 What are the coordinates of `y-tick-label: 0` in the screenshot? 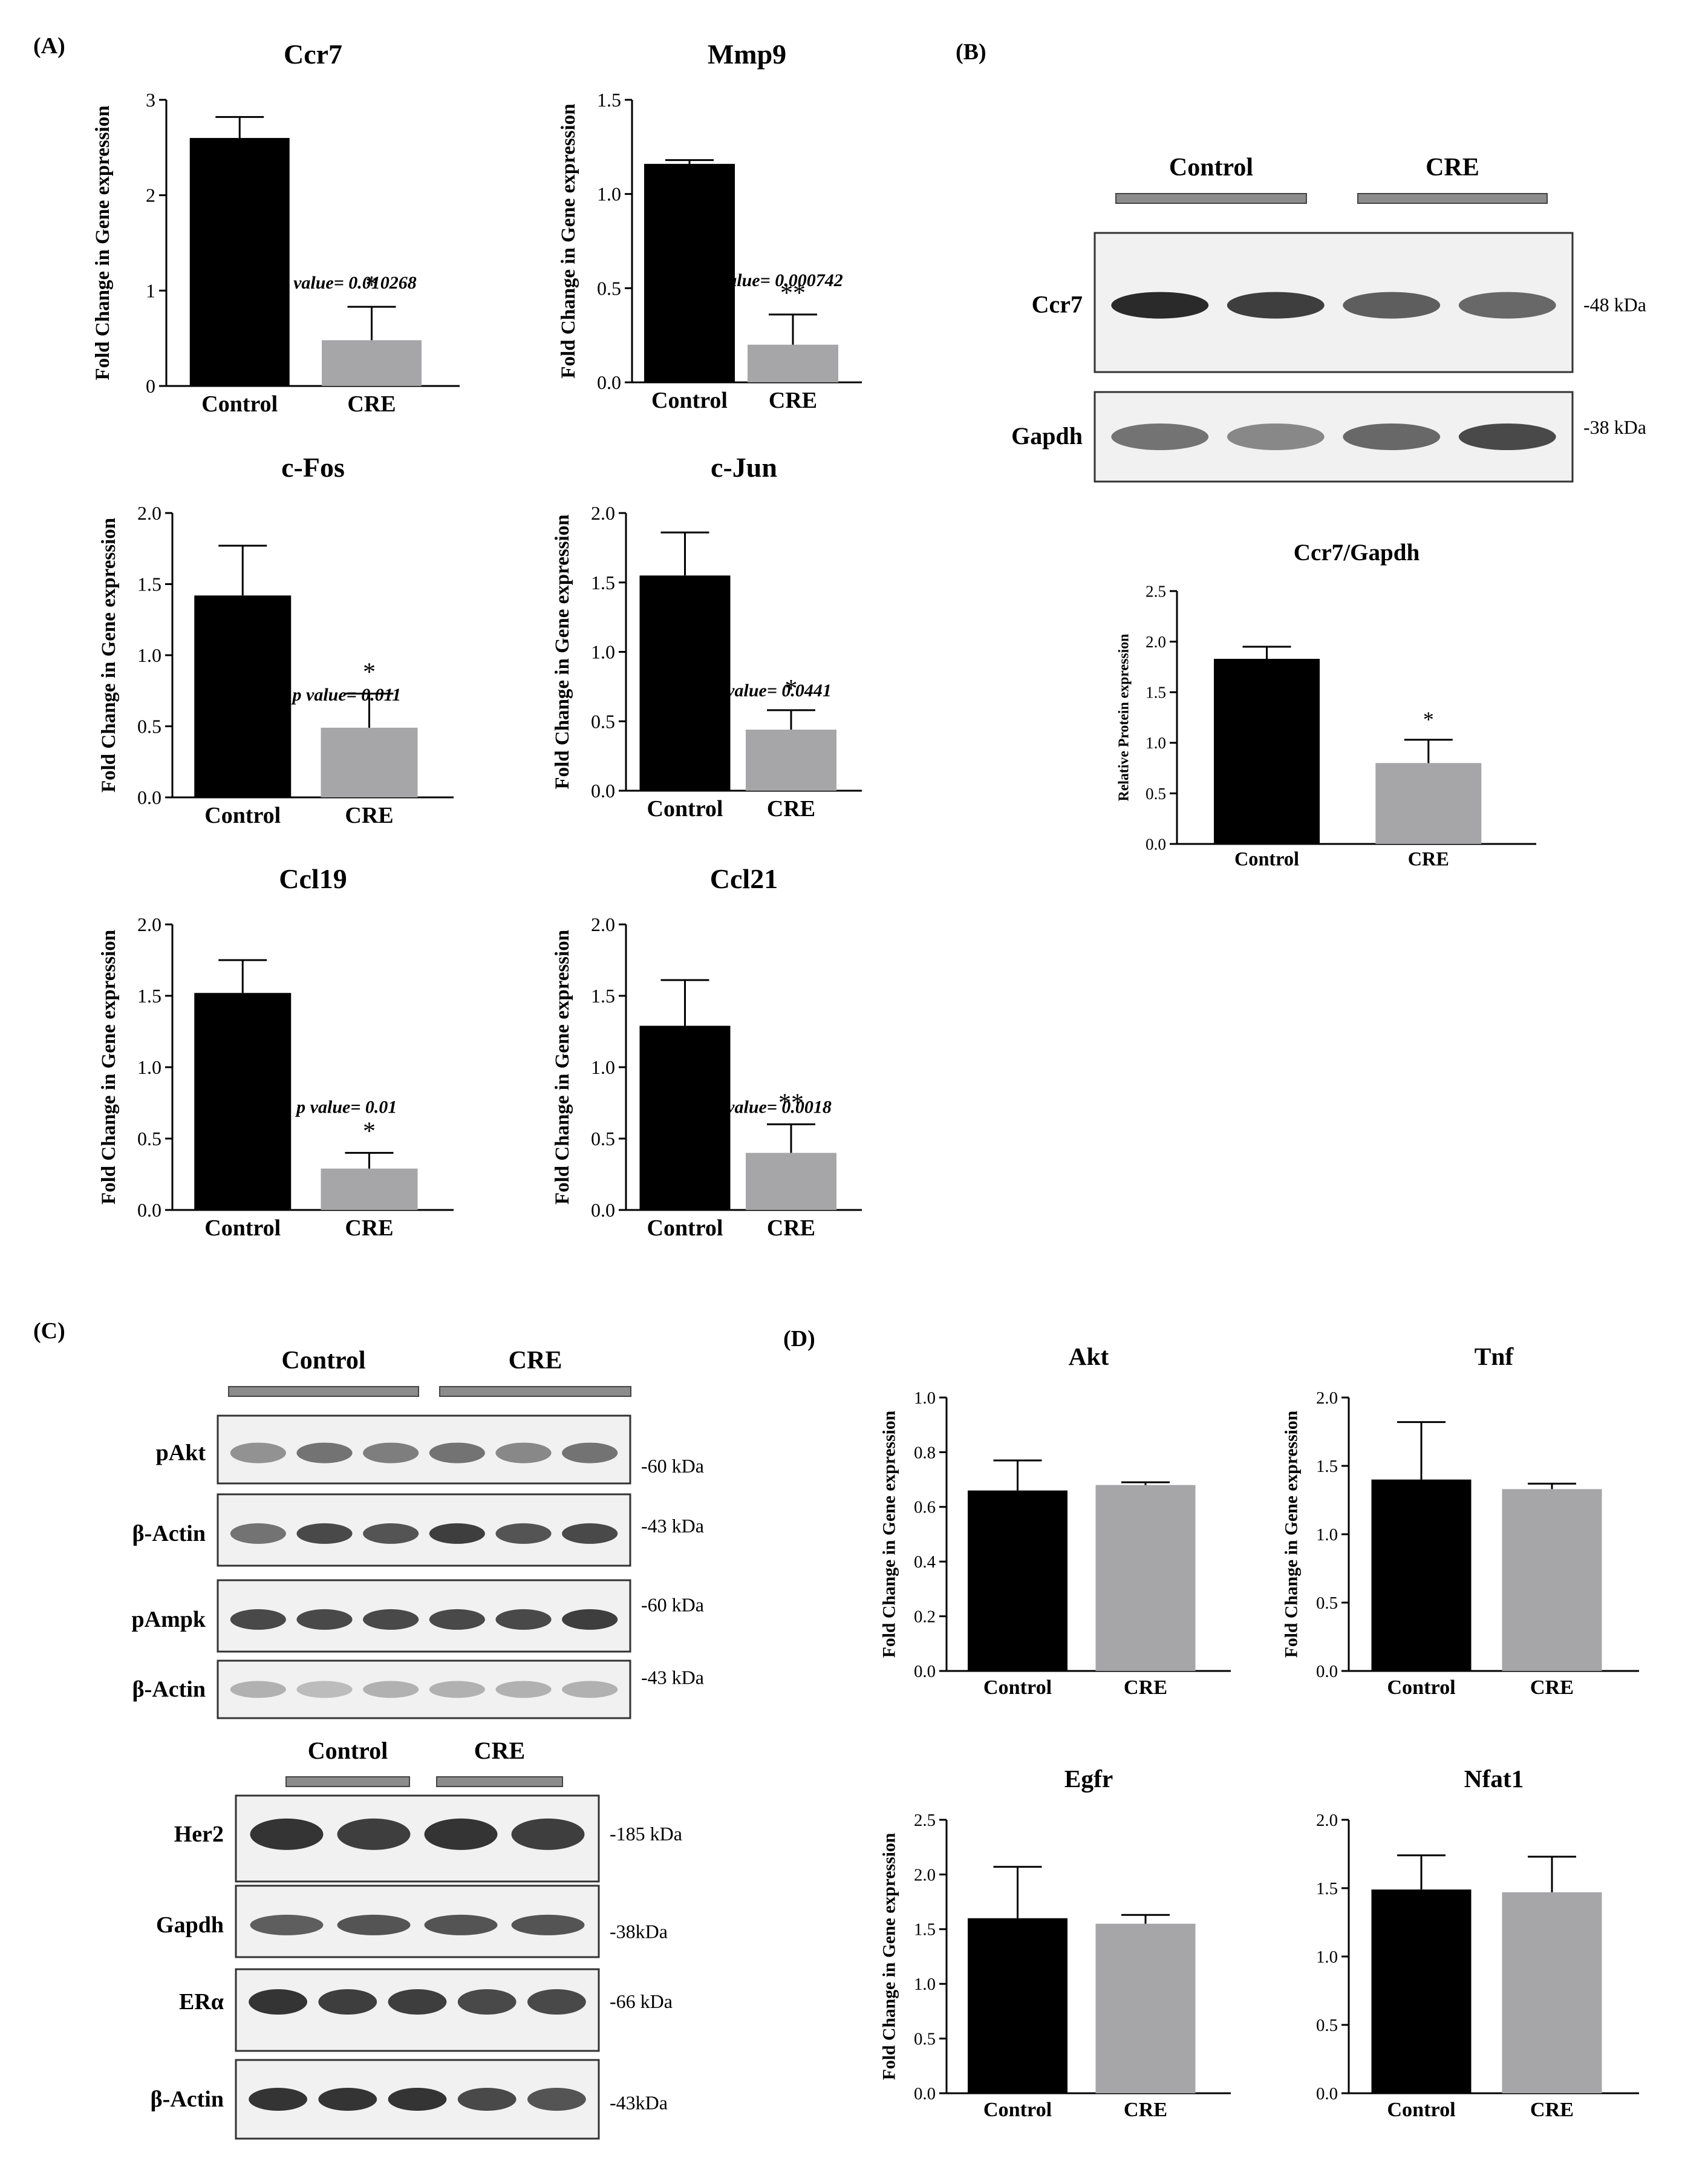 It's located at (150, 386).